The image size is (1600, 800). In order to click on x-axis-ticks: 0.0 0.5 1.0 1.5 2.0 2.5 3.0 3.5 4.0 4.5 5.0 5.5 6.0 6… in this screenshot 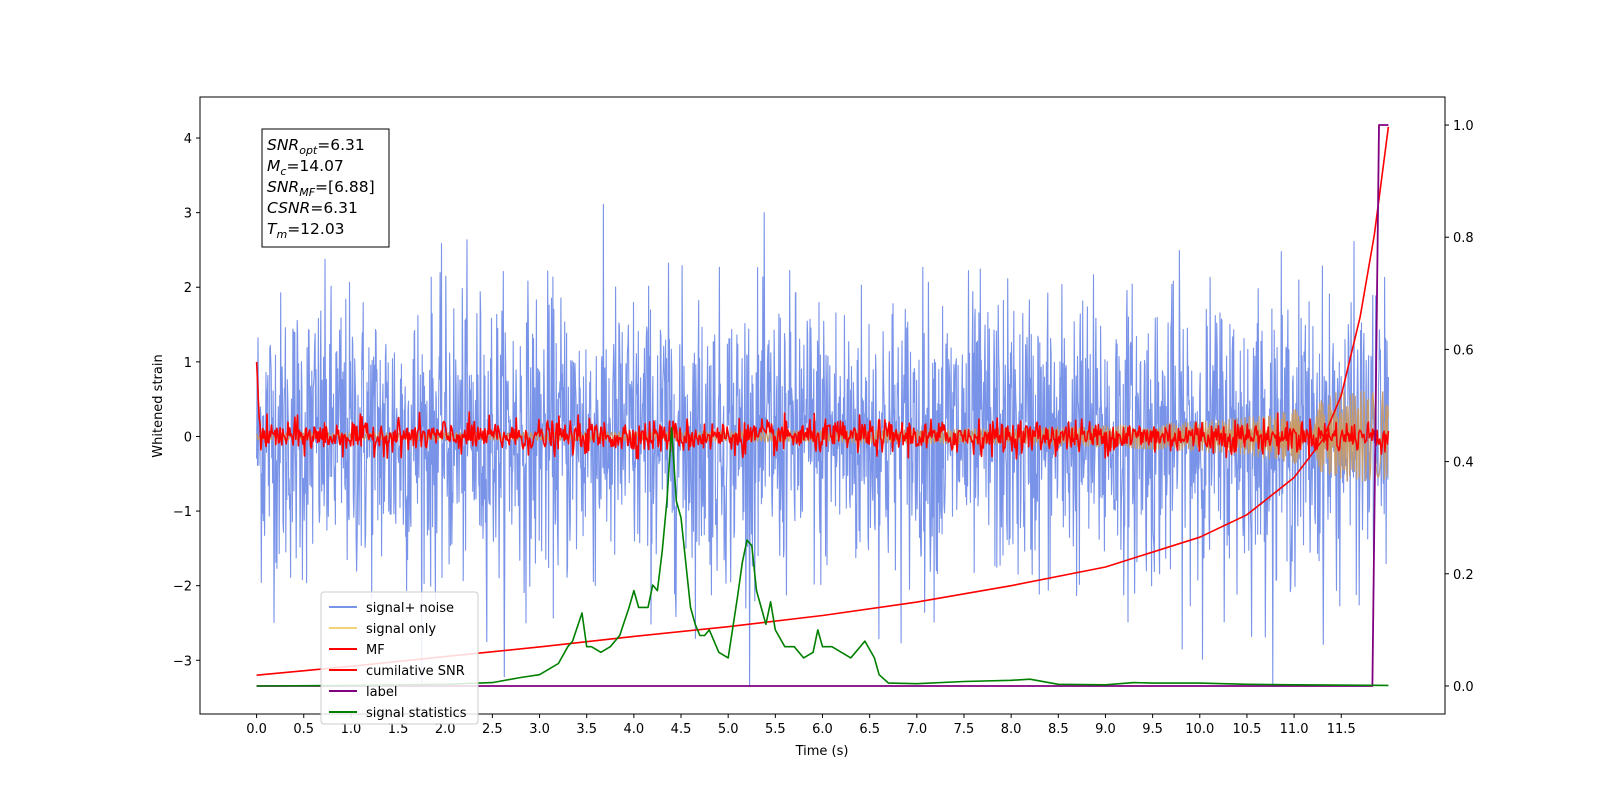, I will do `click(801, 725)`.